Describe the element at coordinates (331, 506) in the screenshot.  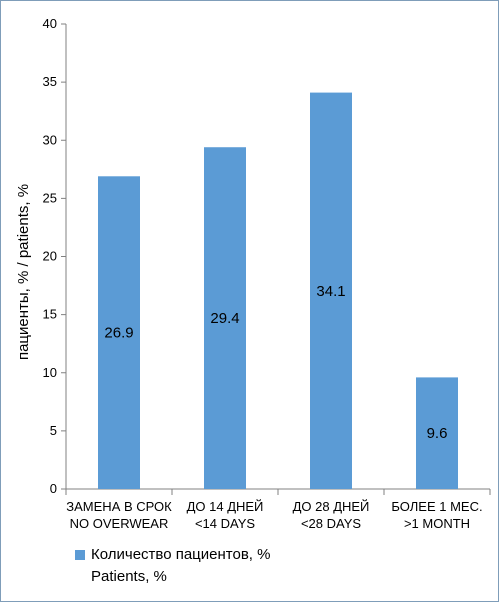
I see `x-category-label: ДО 28 ДНЕЙ` at that location.